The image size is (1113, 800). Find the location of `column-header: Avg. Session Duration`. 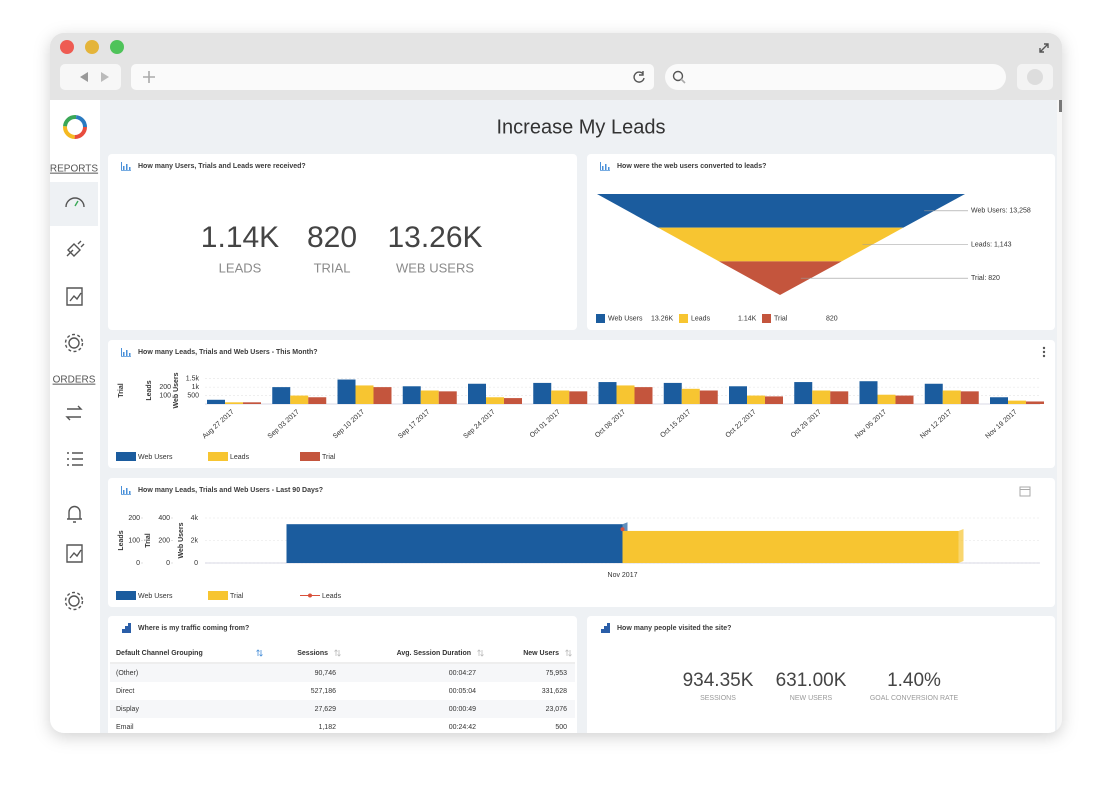

column-header: Avg. Session Duration is located at coordinates (434, 653).